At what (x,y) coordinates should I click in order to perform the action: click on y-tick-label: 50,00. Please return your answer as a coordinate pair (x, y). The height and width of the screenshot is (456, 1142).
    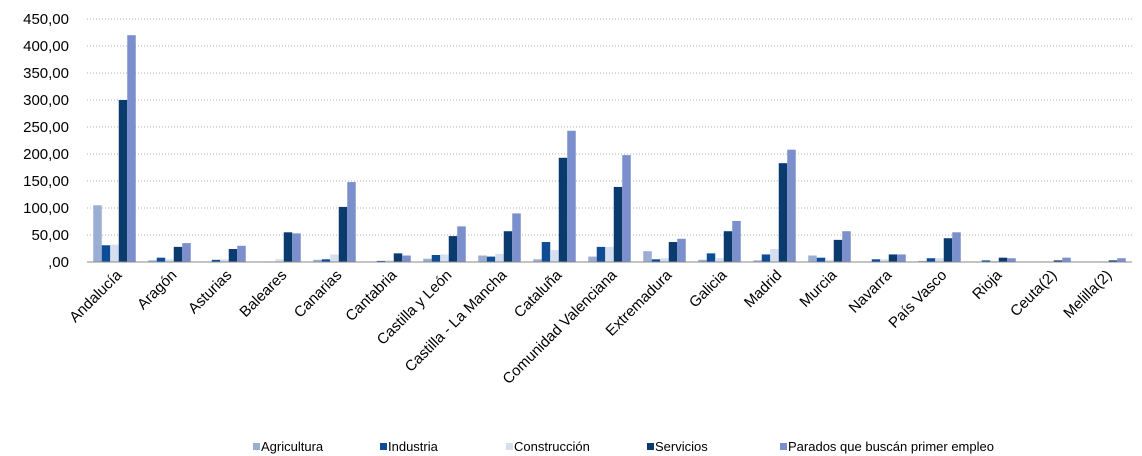
    Looking at the image, I should click on (50, 235).